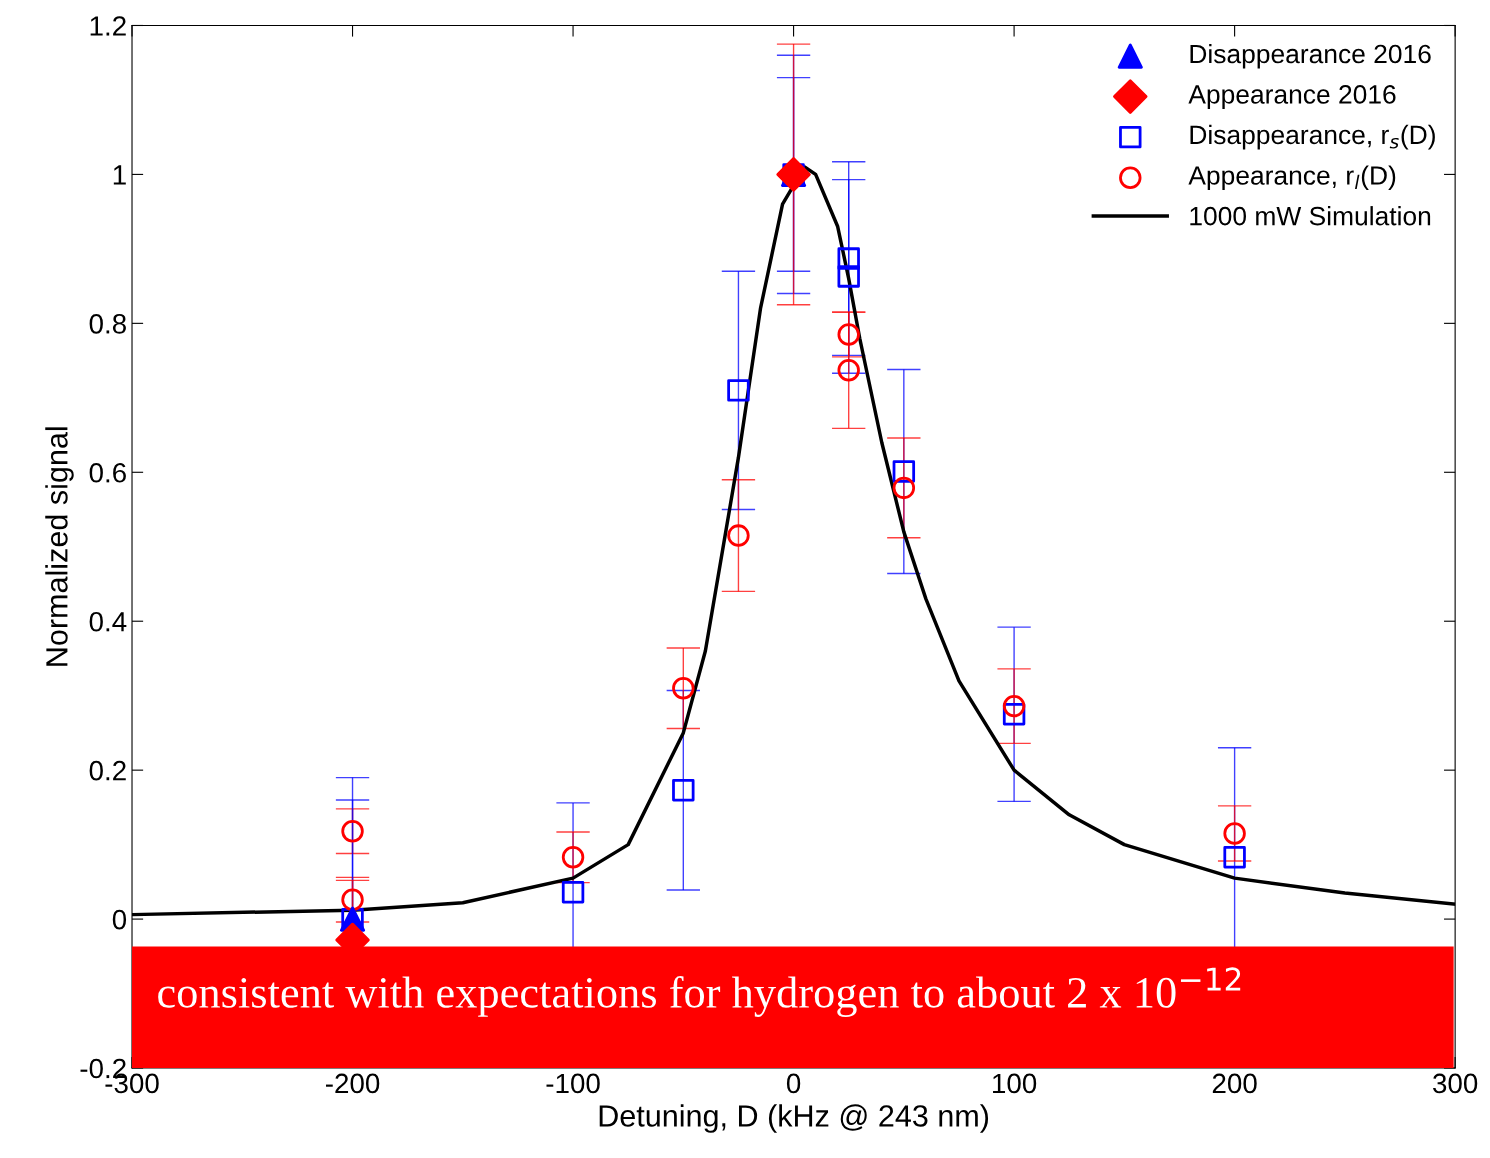  What do you see at coordinates (1292, 178) in the screenshot?
I see `legend-label: Appearance, r$_{l}$(D)` at bounding box center [1292, 178].